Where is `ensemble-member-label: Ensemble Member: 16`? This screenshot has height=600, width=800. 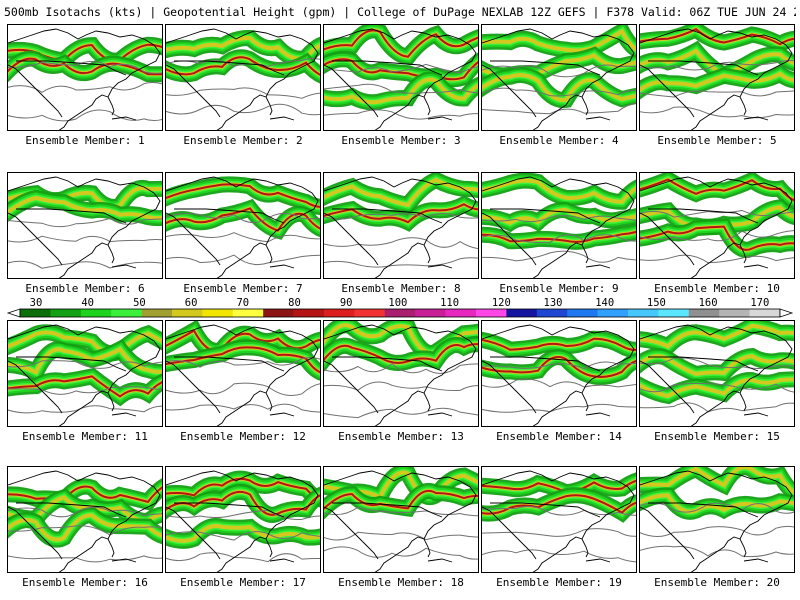
ensemble-member-label: Ensemble Member: 16 is located at coordinates (85, 582).